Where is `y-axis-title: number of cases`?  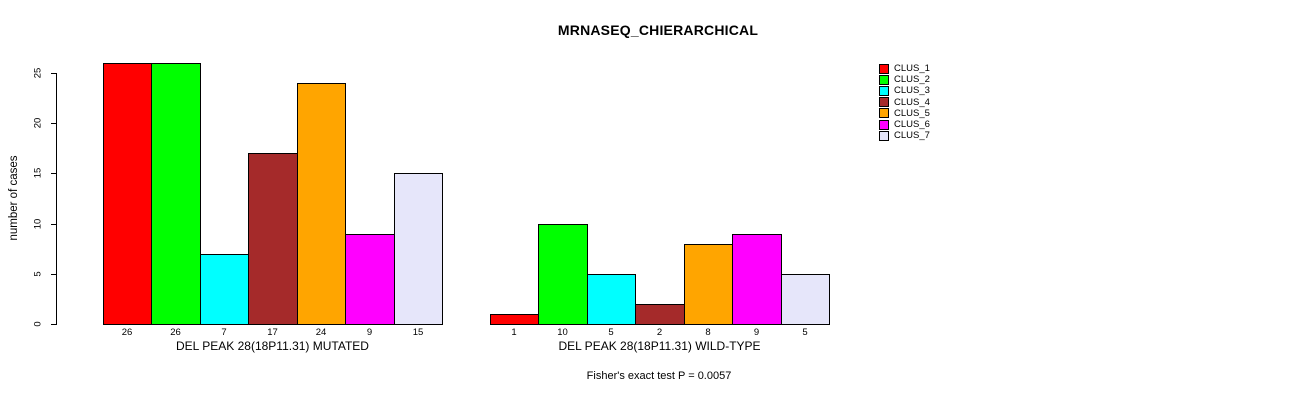
y-axis-title: number of cases is located at coordinates (14, 198).